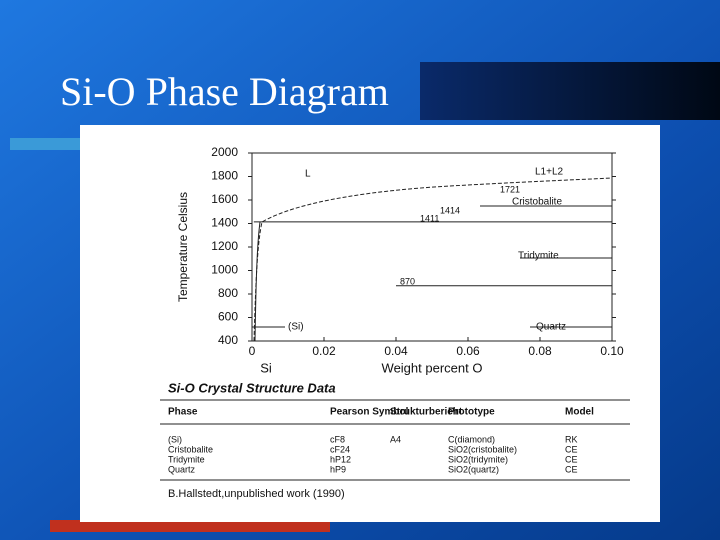 This screenshot has width=720, height=540. What do you see at coordinates (429, 218) in the screenshot?
I see `temperature-label: 1411` at bounding box center [429, 218].